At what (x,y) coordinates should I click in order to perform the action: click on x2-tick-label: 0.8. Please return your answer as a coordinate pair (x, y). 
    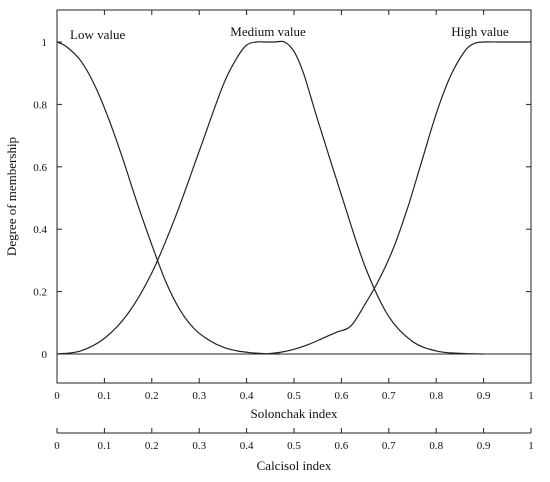
    Looking at the image, I should click on (436, 446).